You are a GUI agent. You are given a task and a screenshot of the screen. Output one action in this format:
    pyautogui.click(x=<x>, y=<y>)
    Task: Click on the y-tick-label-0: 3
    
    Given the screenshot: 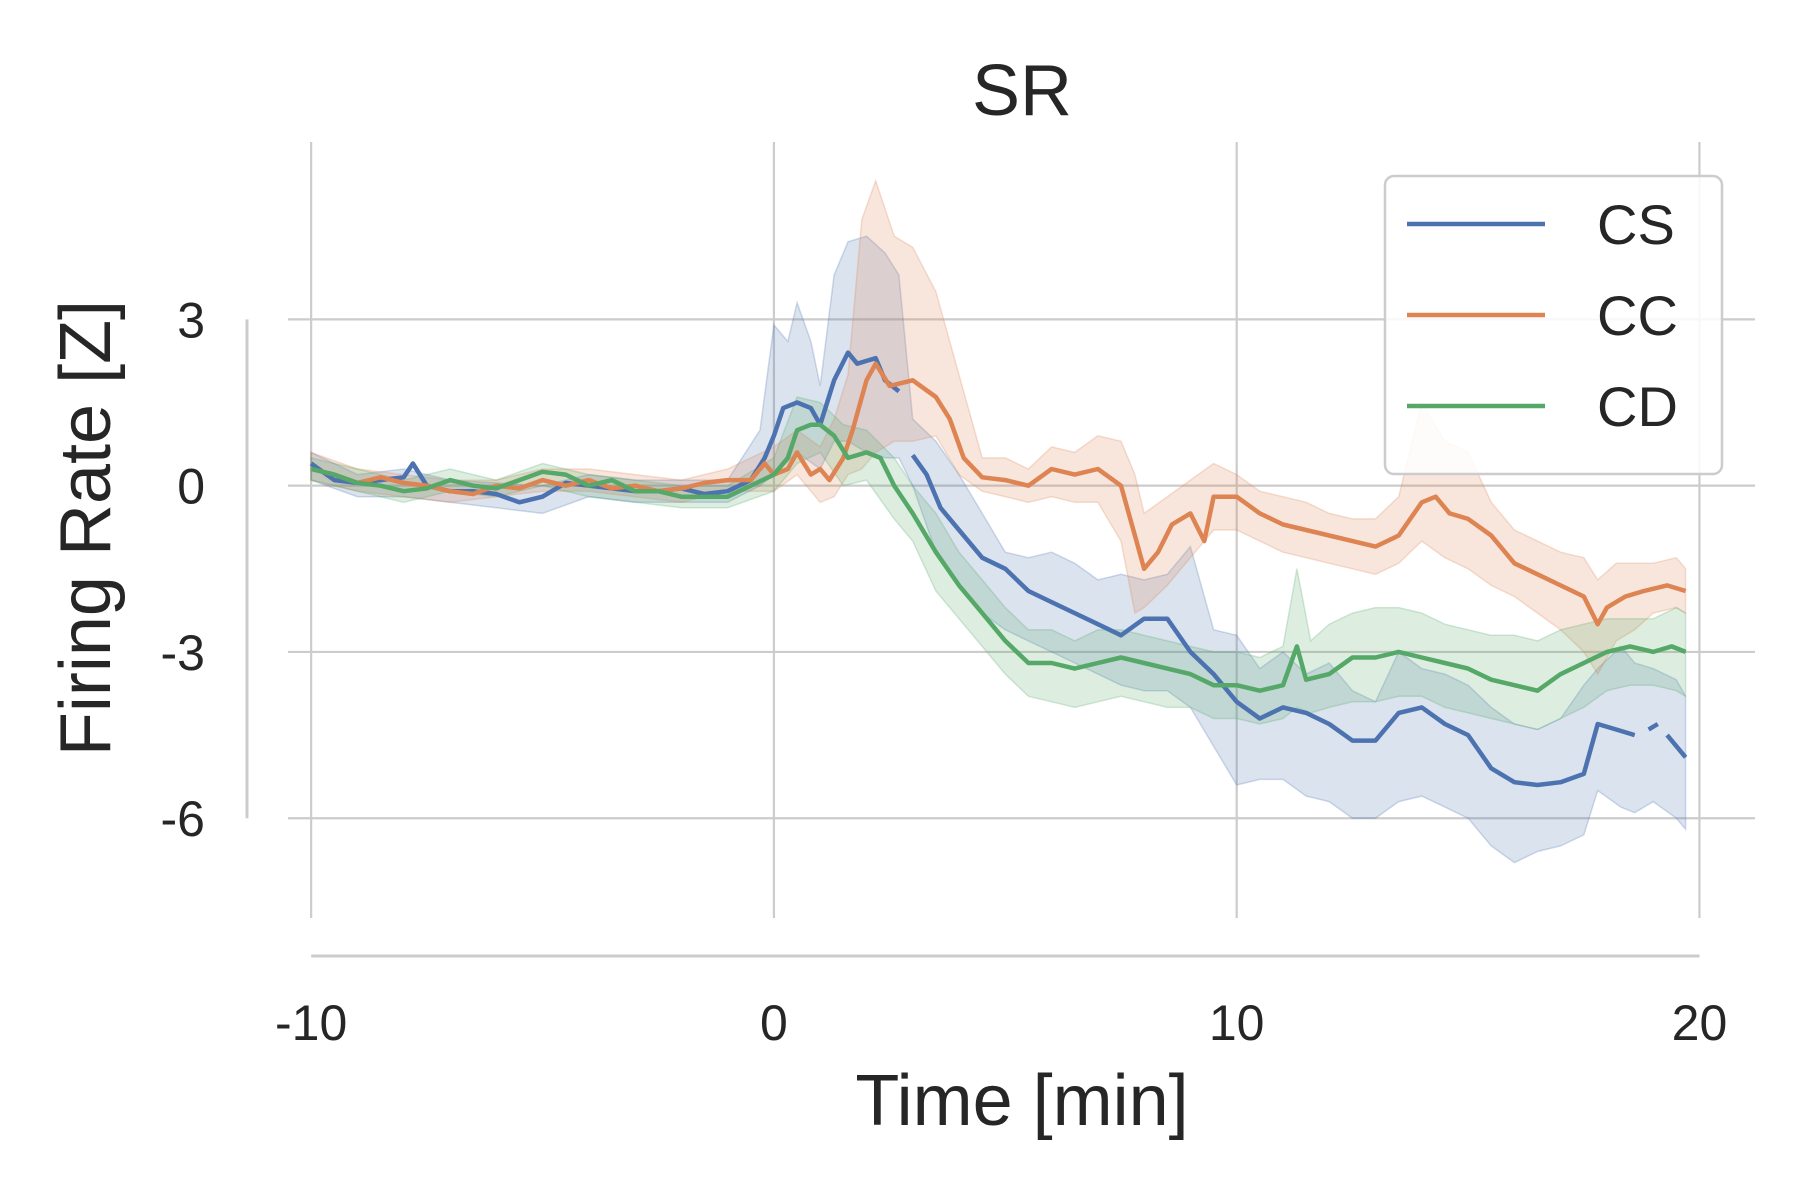 What is the action you would take?
    pyautogui.click(x=191, y=320)
    